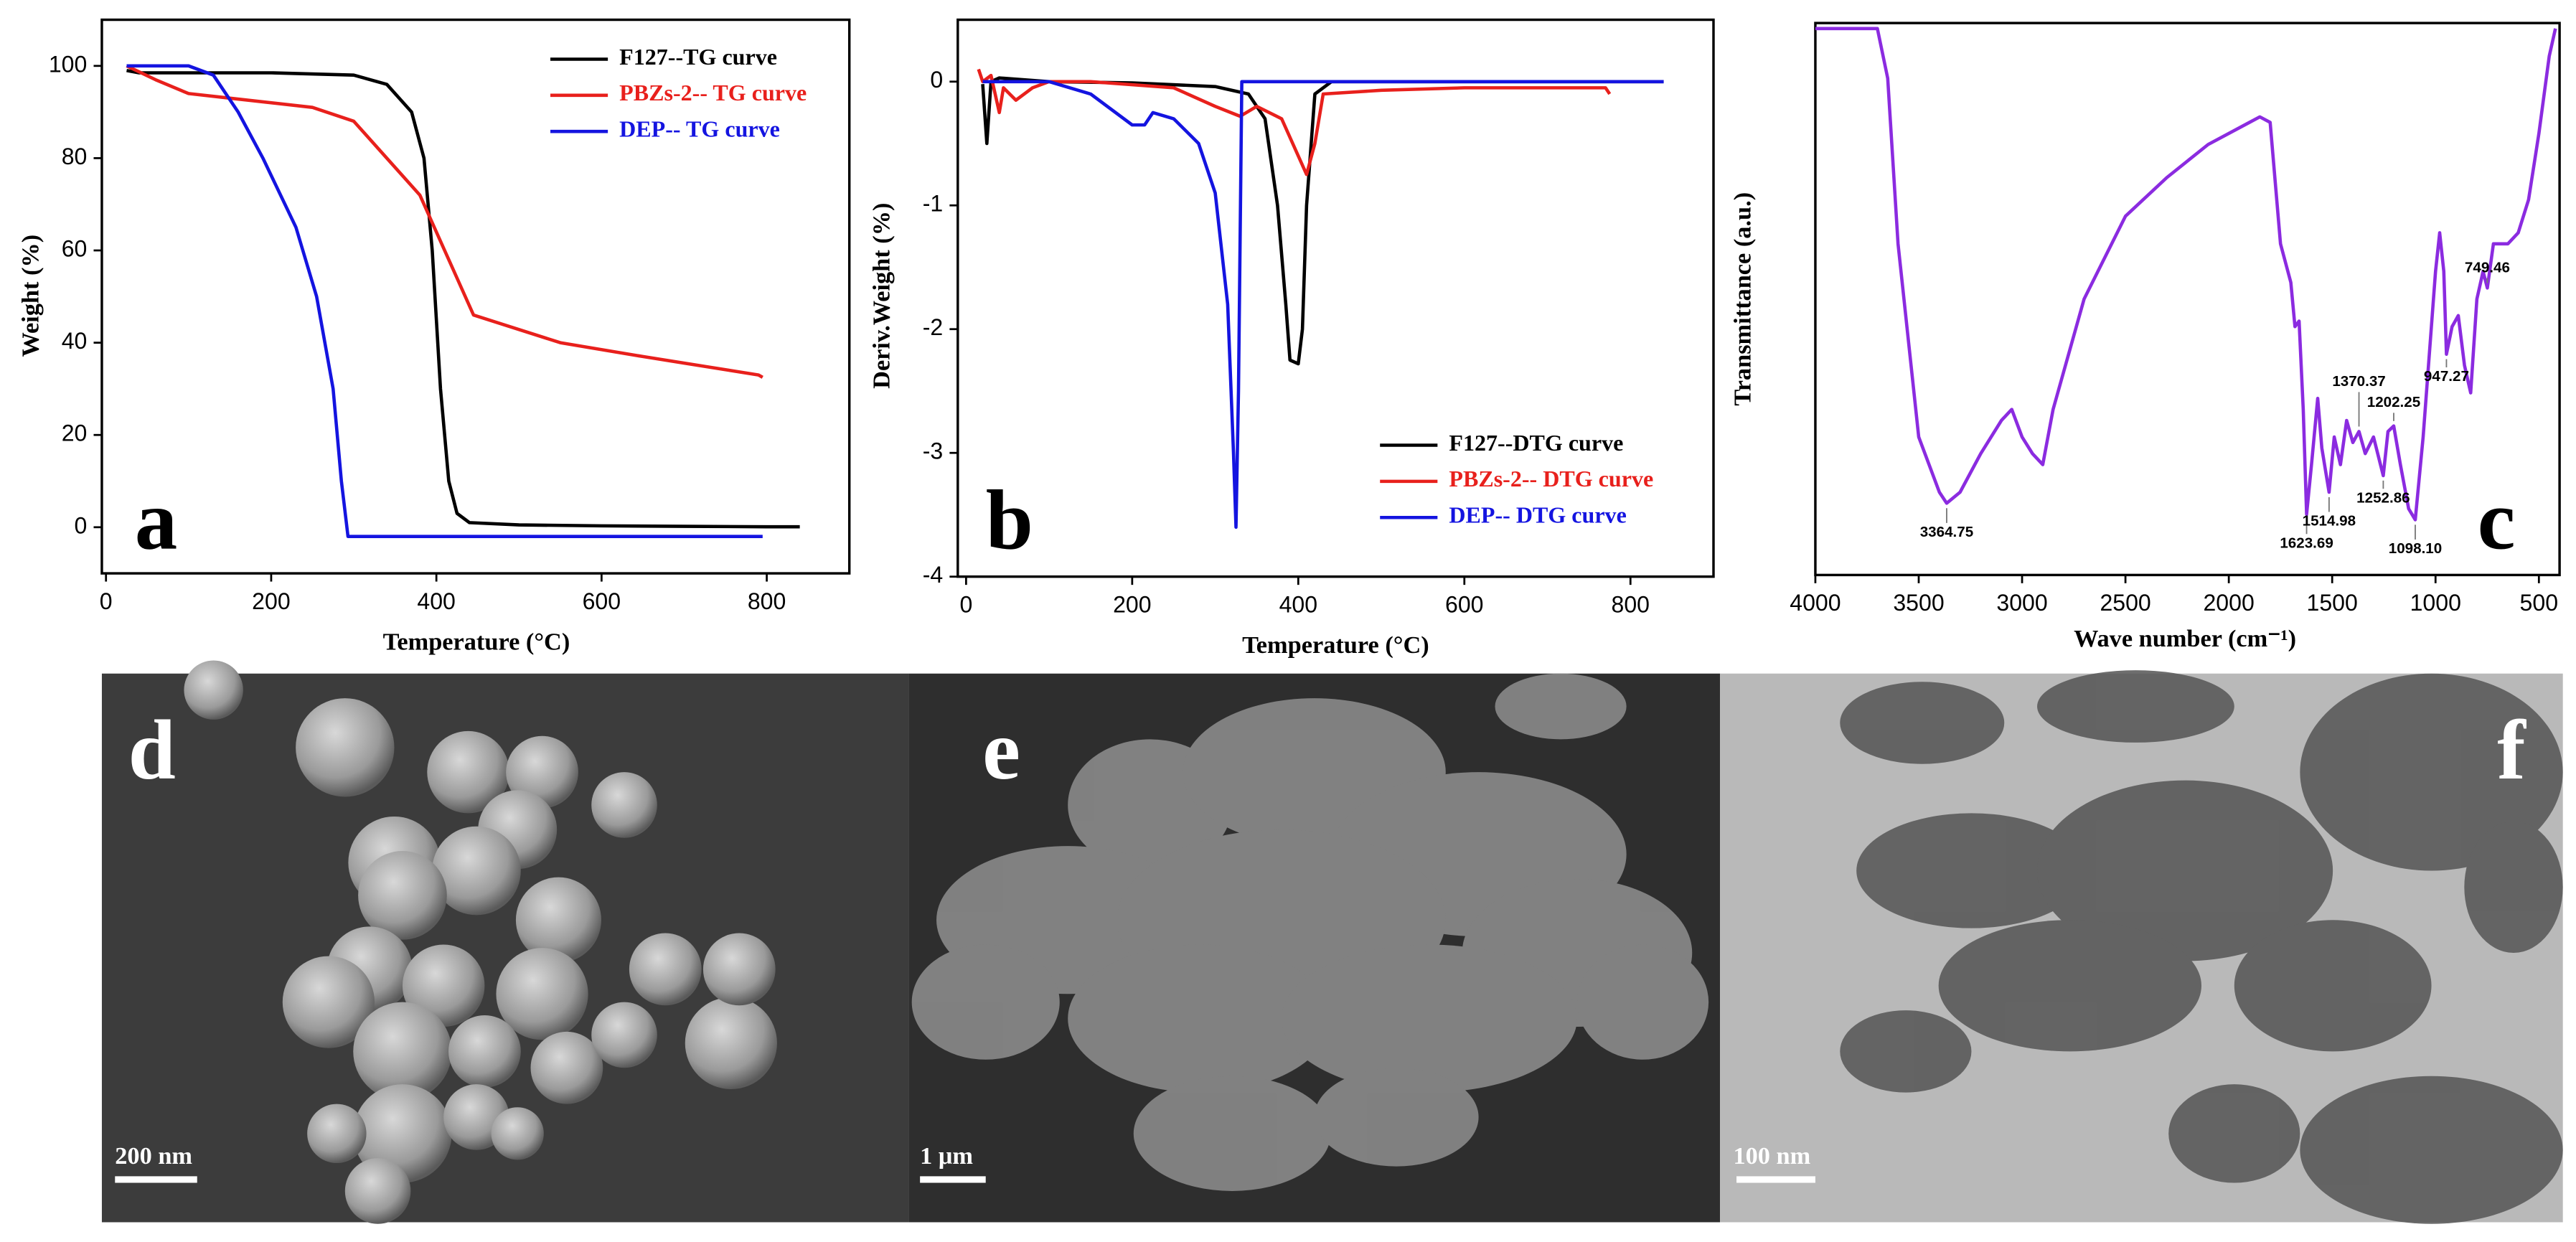 This screenshot has height=1242, width=2576. What do you see at coordinates (2497, 520) in the screenshot?
I see `panel-label: c` at bounding box center [2497, 520].